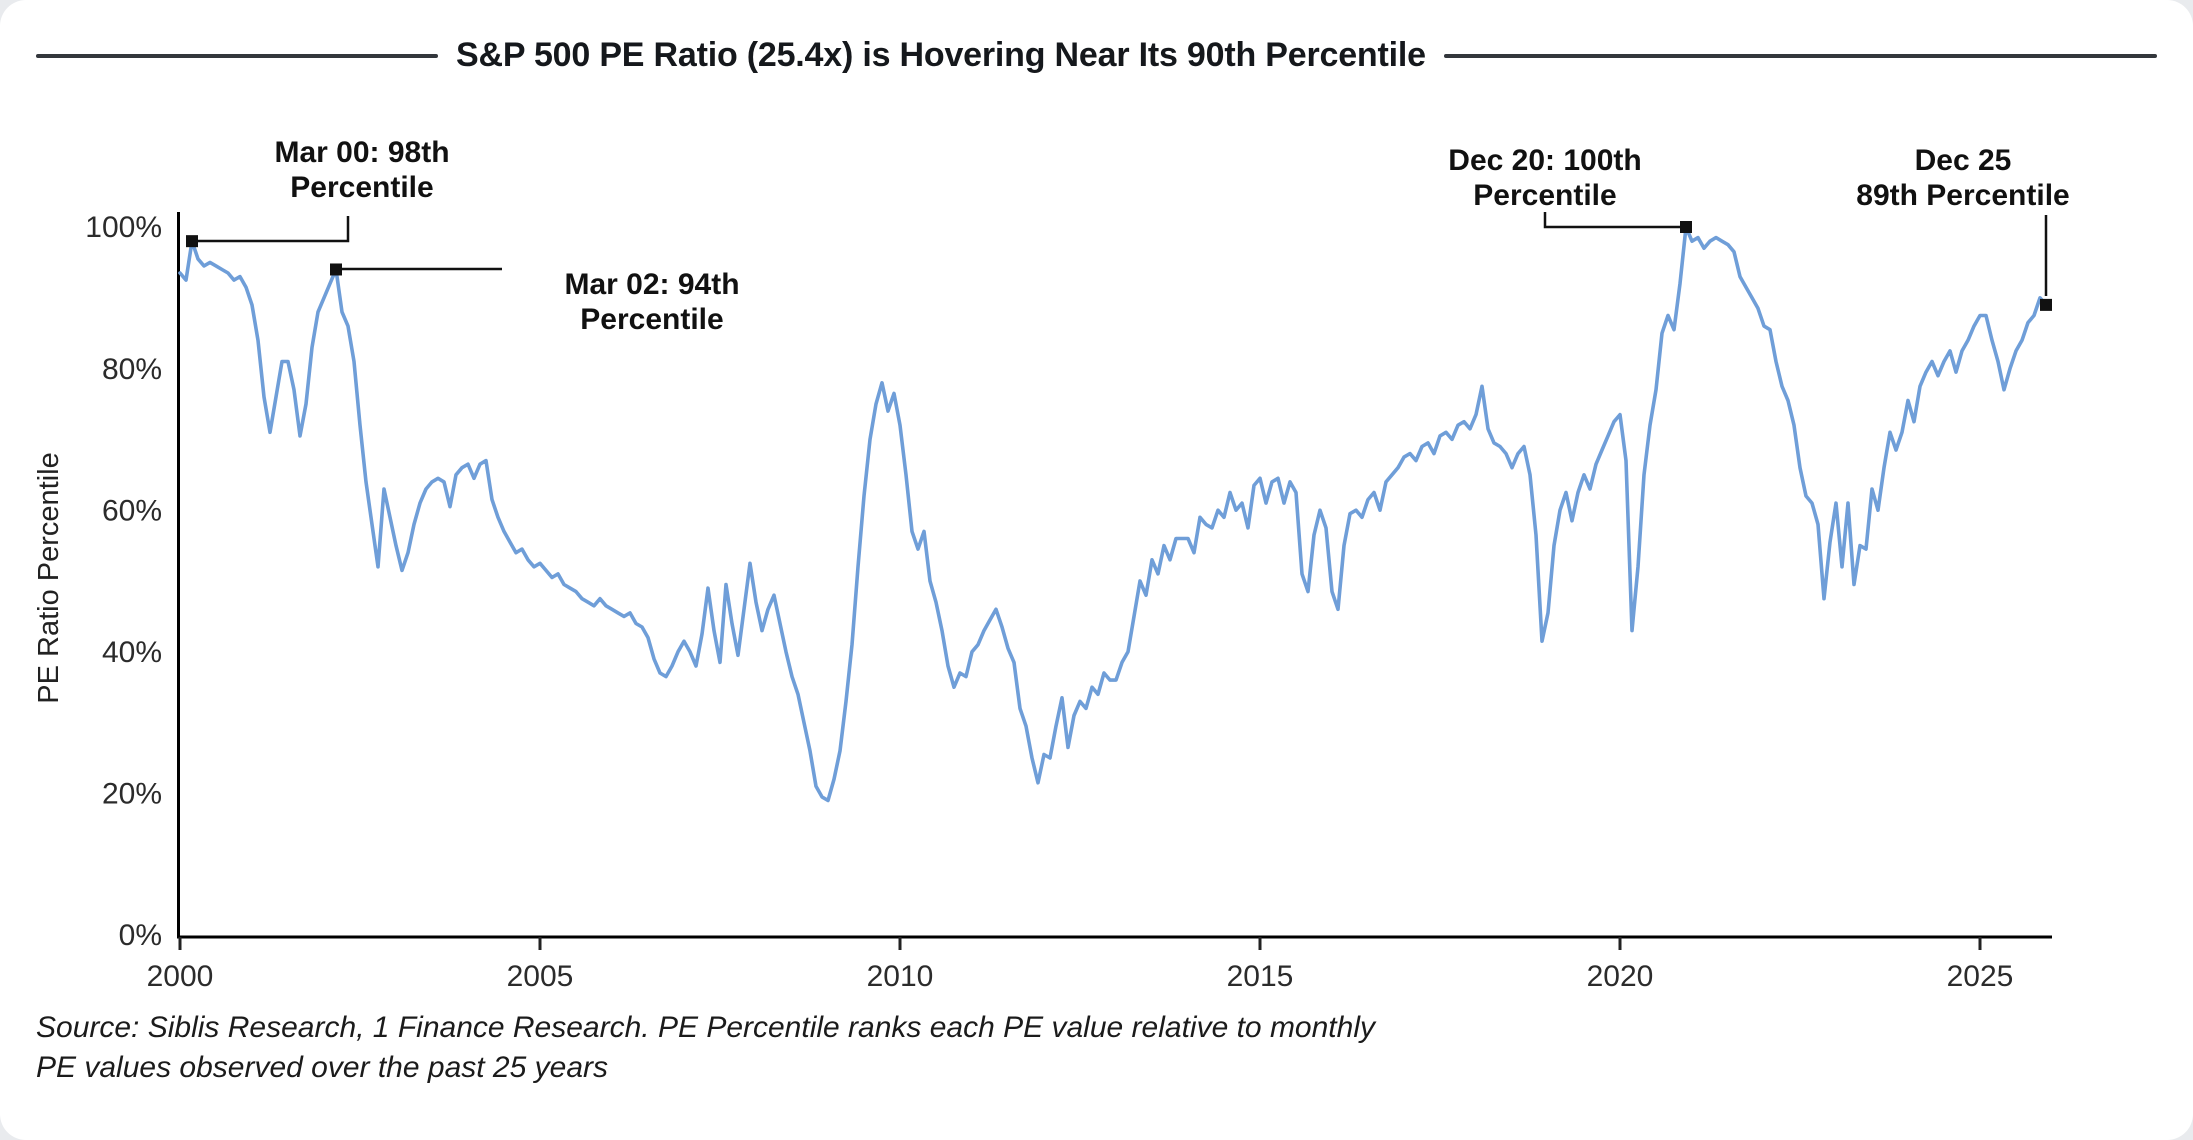 The image size is (2193, 1140). I want to click on annotation-connector-mar00, so click(271, 229).